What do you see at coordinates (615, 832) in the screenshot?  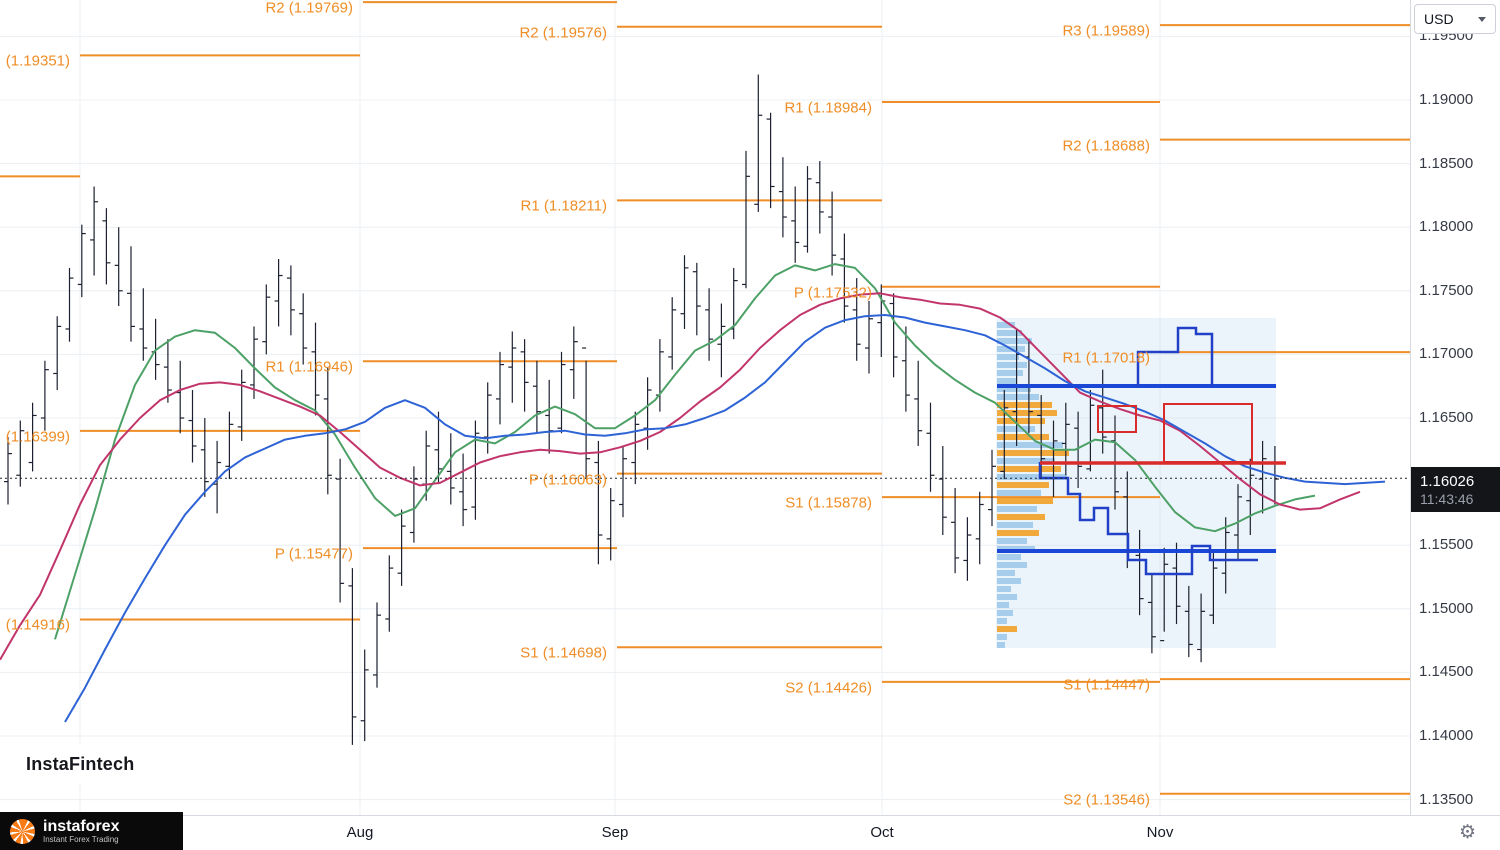 I see `month-label-sep: Sep` at bounding box center [615, 832].